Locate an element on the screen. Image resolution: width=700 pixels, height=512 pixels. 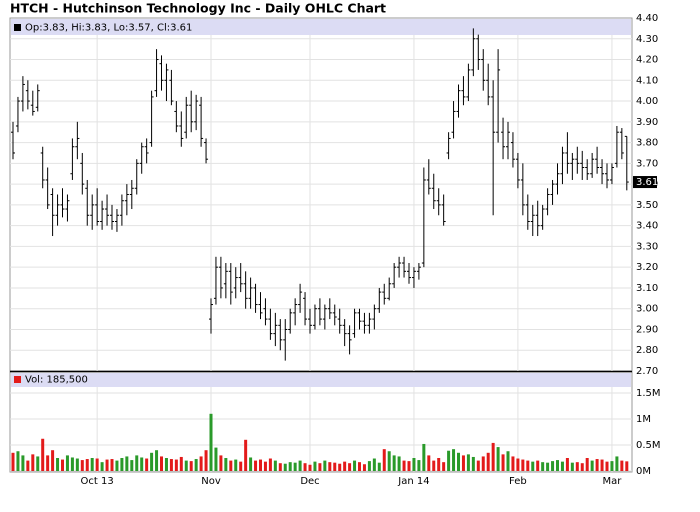
y-tick-label: 3.00 is located at coordinates (647, 309).